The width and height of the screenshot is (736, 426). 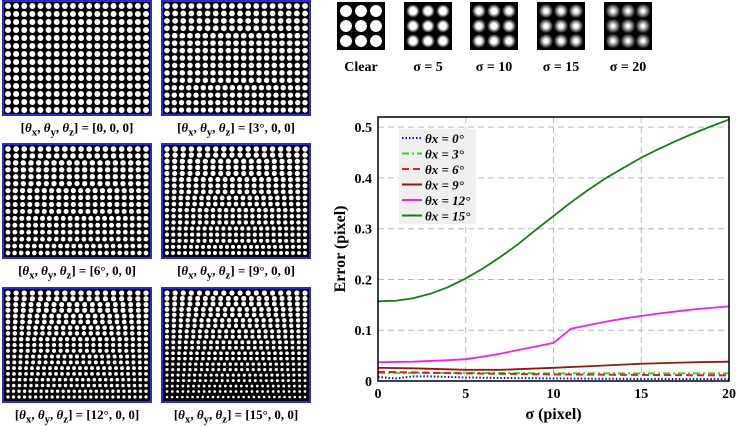 What do you see at coordinates (428, 67) in the screenshot?
I see `blur-label: σ = 5` at bounding box center [428, 67].